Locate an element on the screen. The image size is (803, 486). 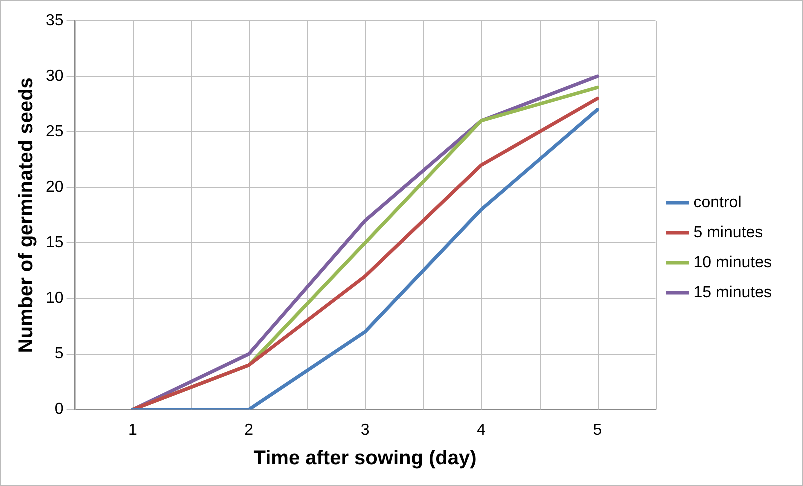
x-tick-label: 1 is located at coordinates (133, 430).